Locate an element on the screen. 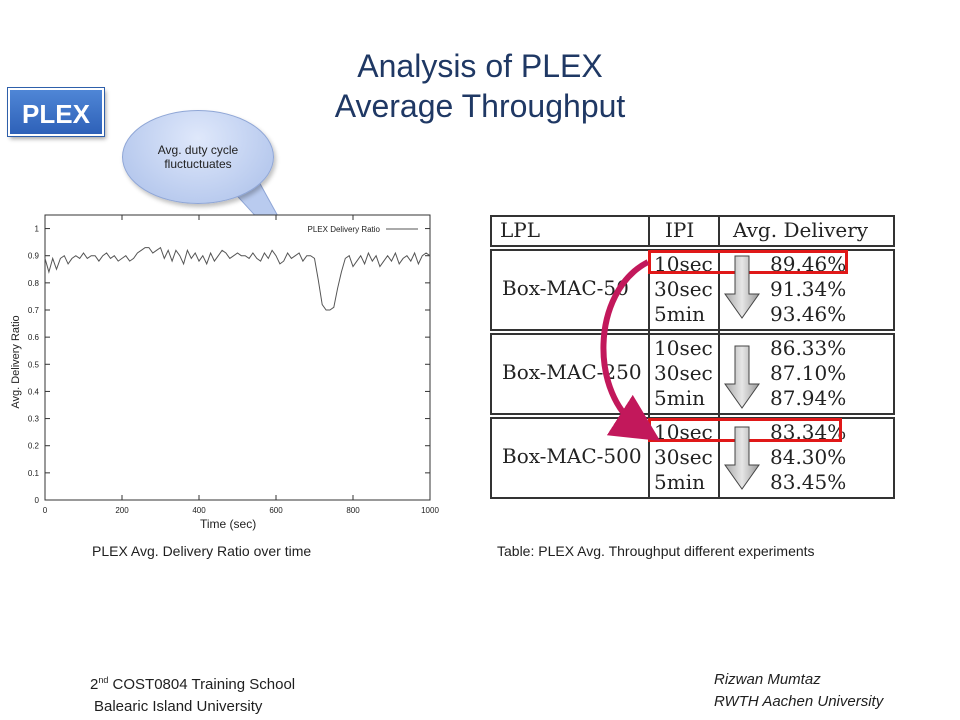 This screenshot has height=720, width=960. footer-ordinal-number: 2 is located at coordinates (94, 684).